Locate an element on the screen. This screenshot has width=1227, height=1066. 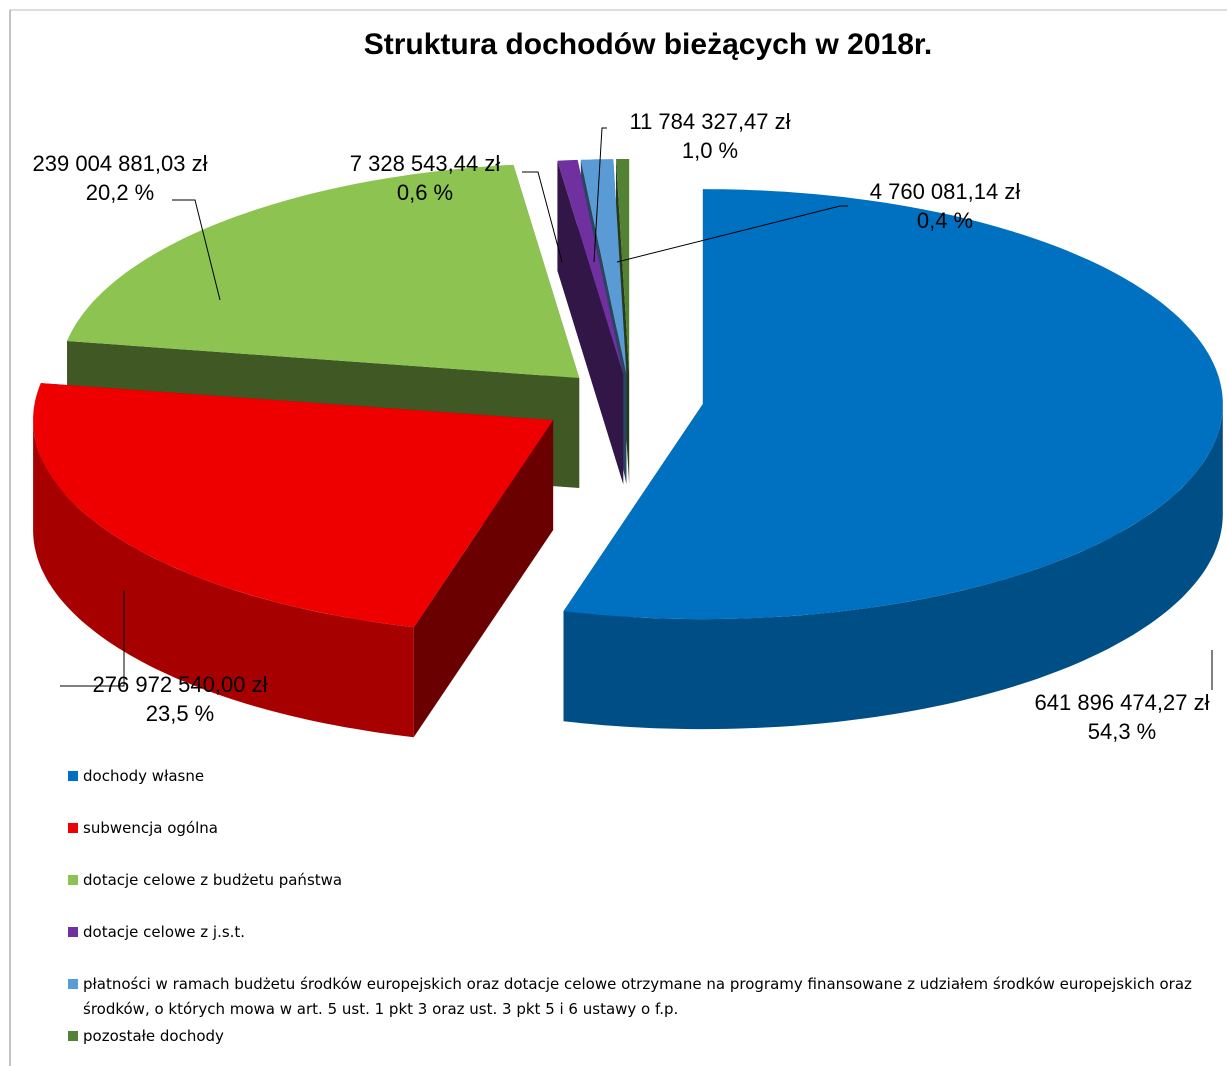
data-label-percent: 54,3 % is located at coordinates (1122, 731).